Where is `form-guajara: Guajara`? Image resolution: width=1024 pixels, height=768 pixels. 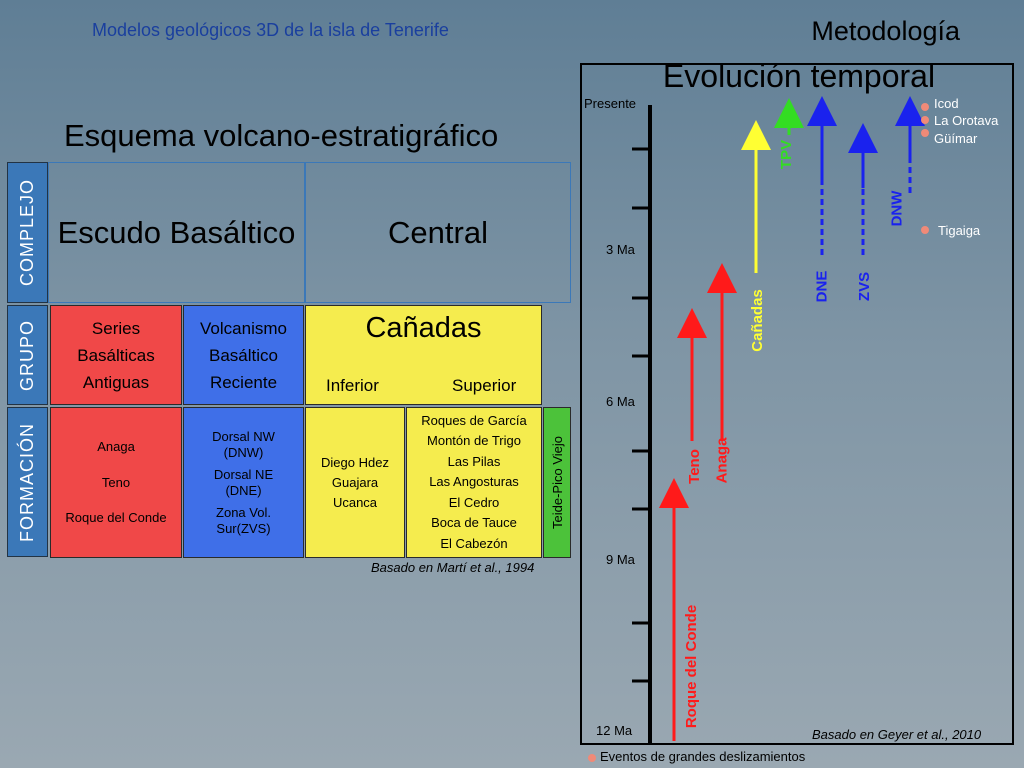 form-guajara: Guajara is located at coordinates (355, 482).